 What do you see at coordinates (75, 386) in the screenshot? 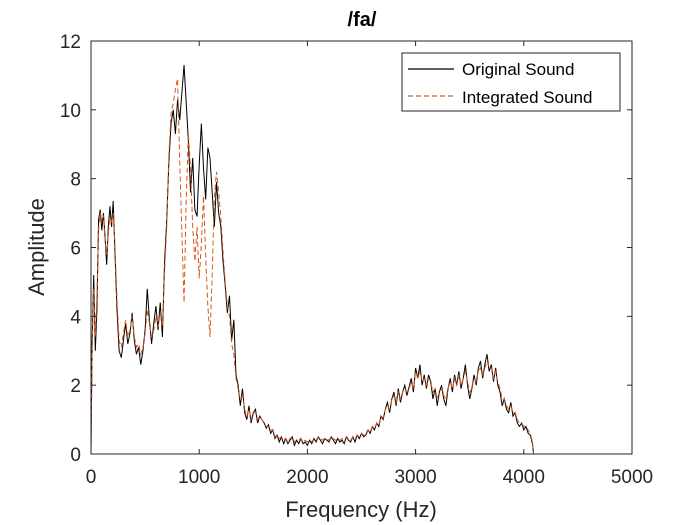
I see `y-tick-label: 2` at bounding box center [75, 386].